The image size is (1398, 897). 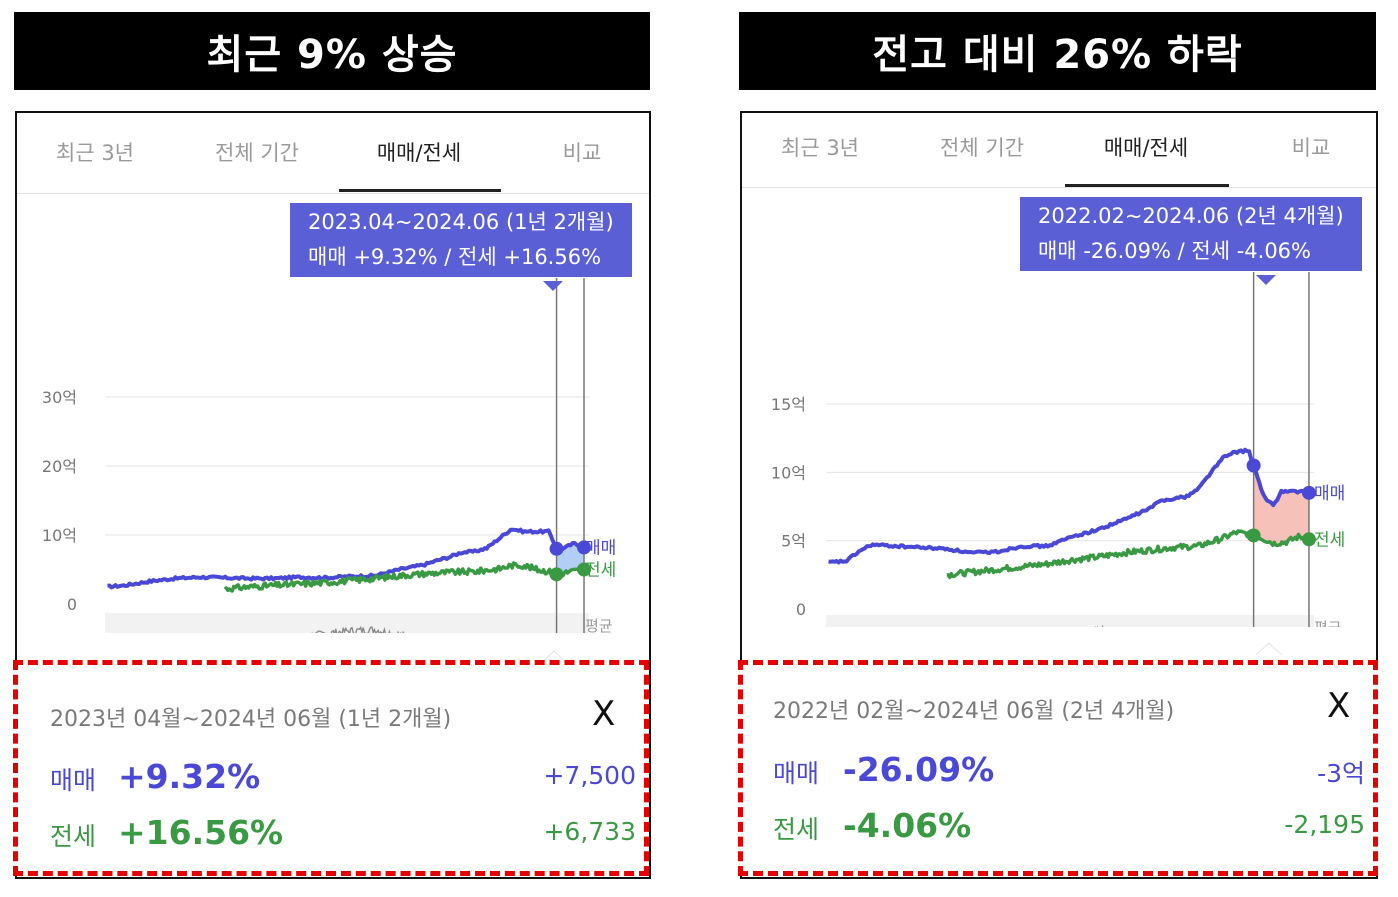 I want to click on jeonse-change-percent: -4.06%, so click(x=907, y=825).